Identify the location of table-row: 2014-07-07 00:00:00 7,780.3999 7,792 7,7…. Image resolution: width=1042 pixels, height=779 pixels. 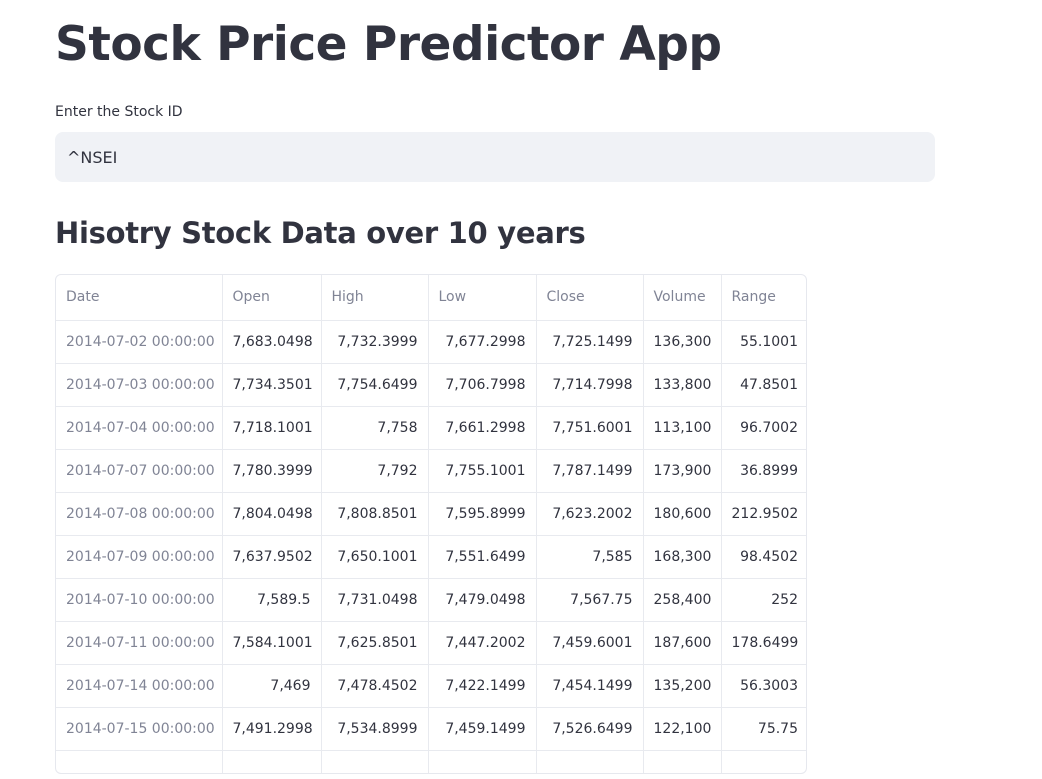
(431, 471).